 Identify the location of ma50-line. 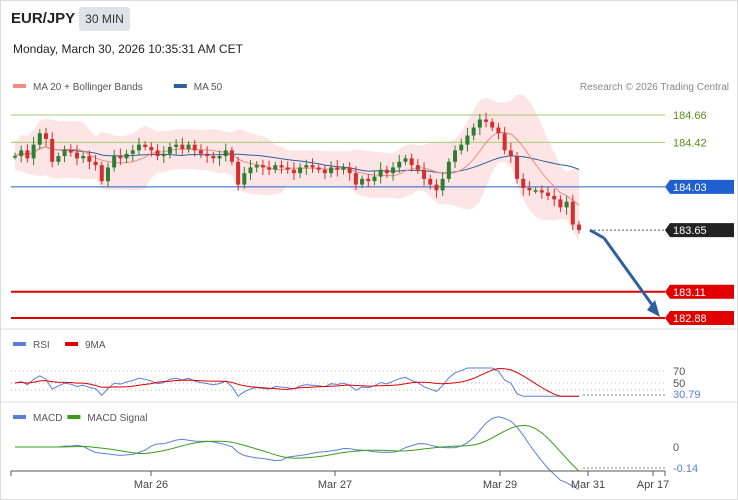
(297, 160).